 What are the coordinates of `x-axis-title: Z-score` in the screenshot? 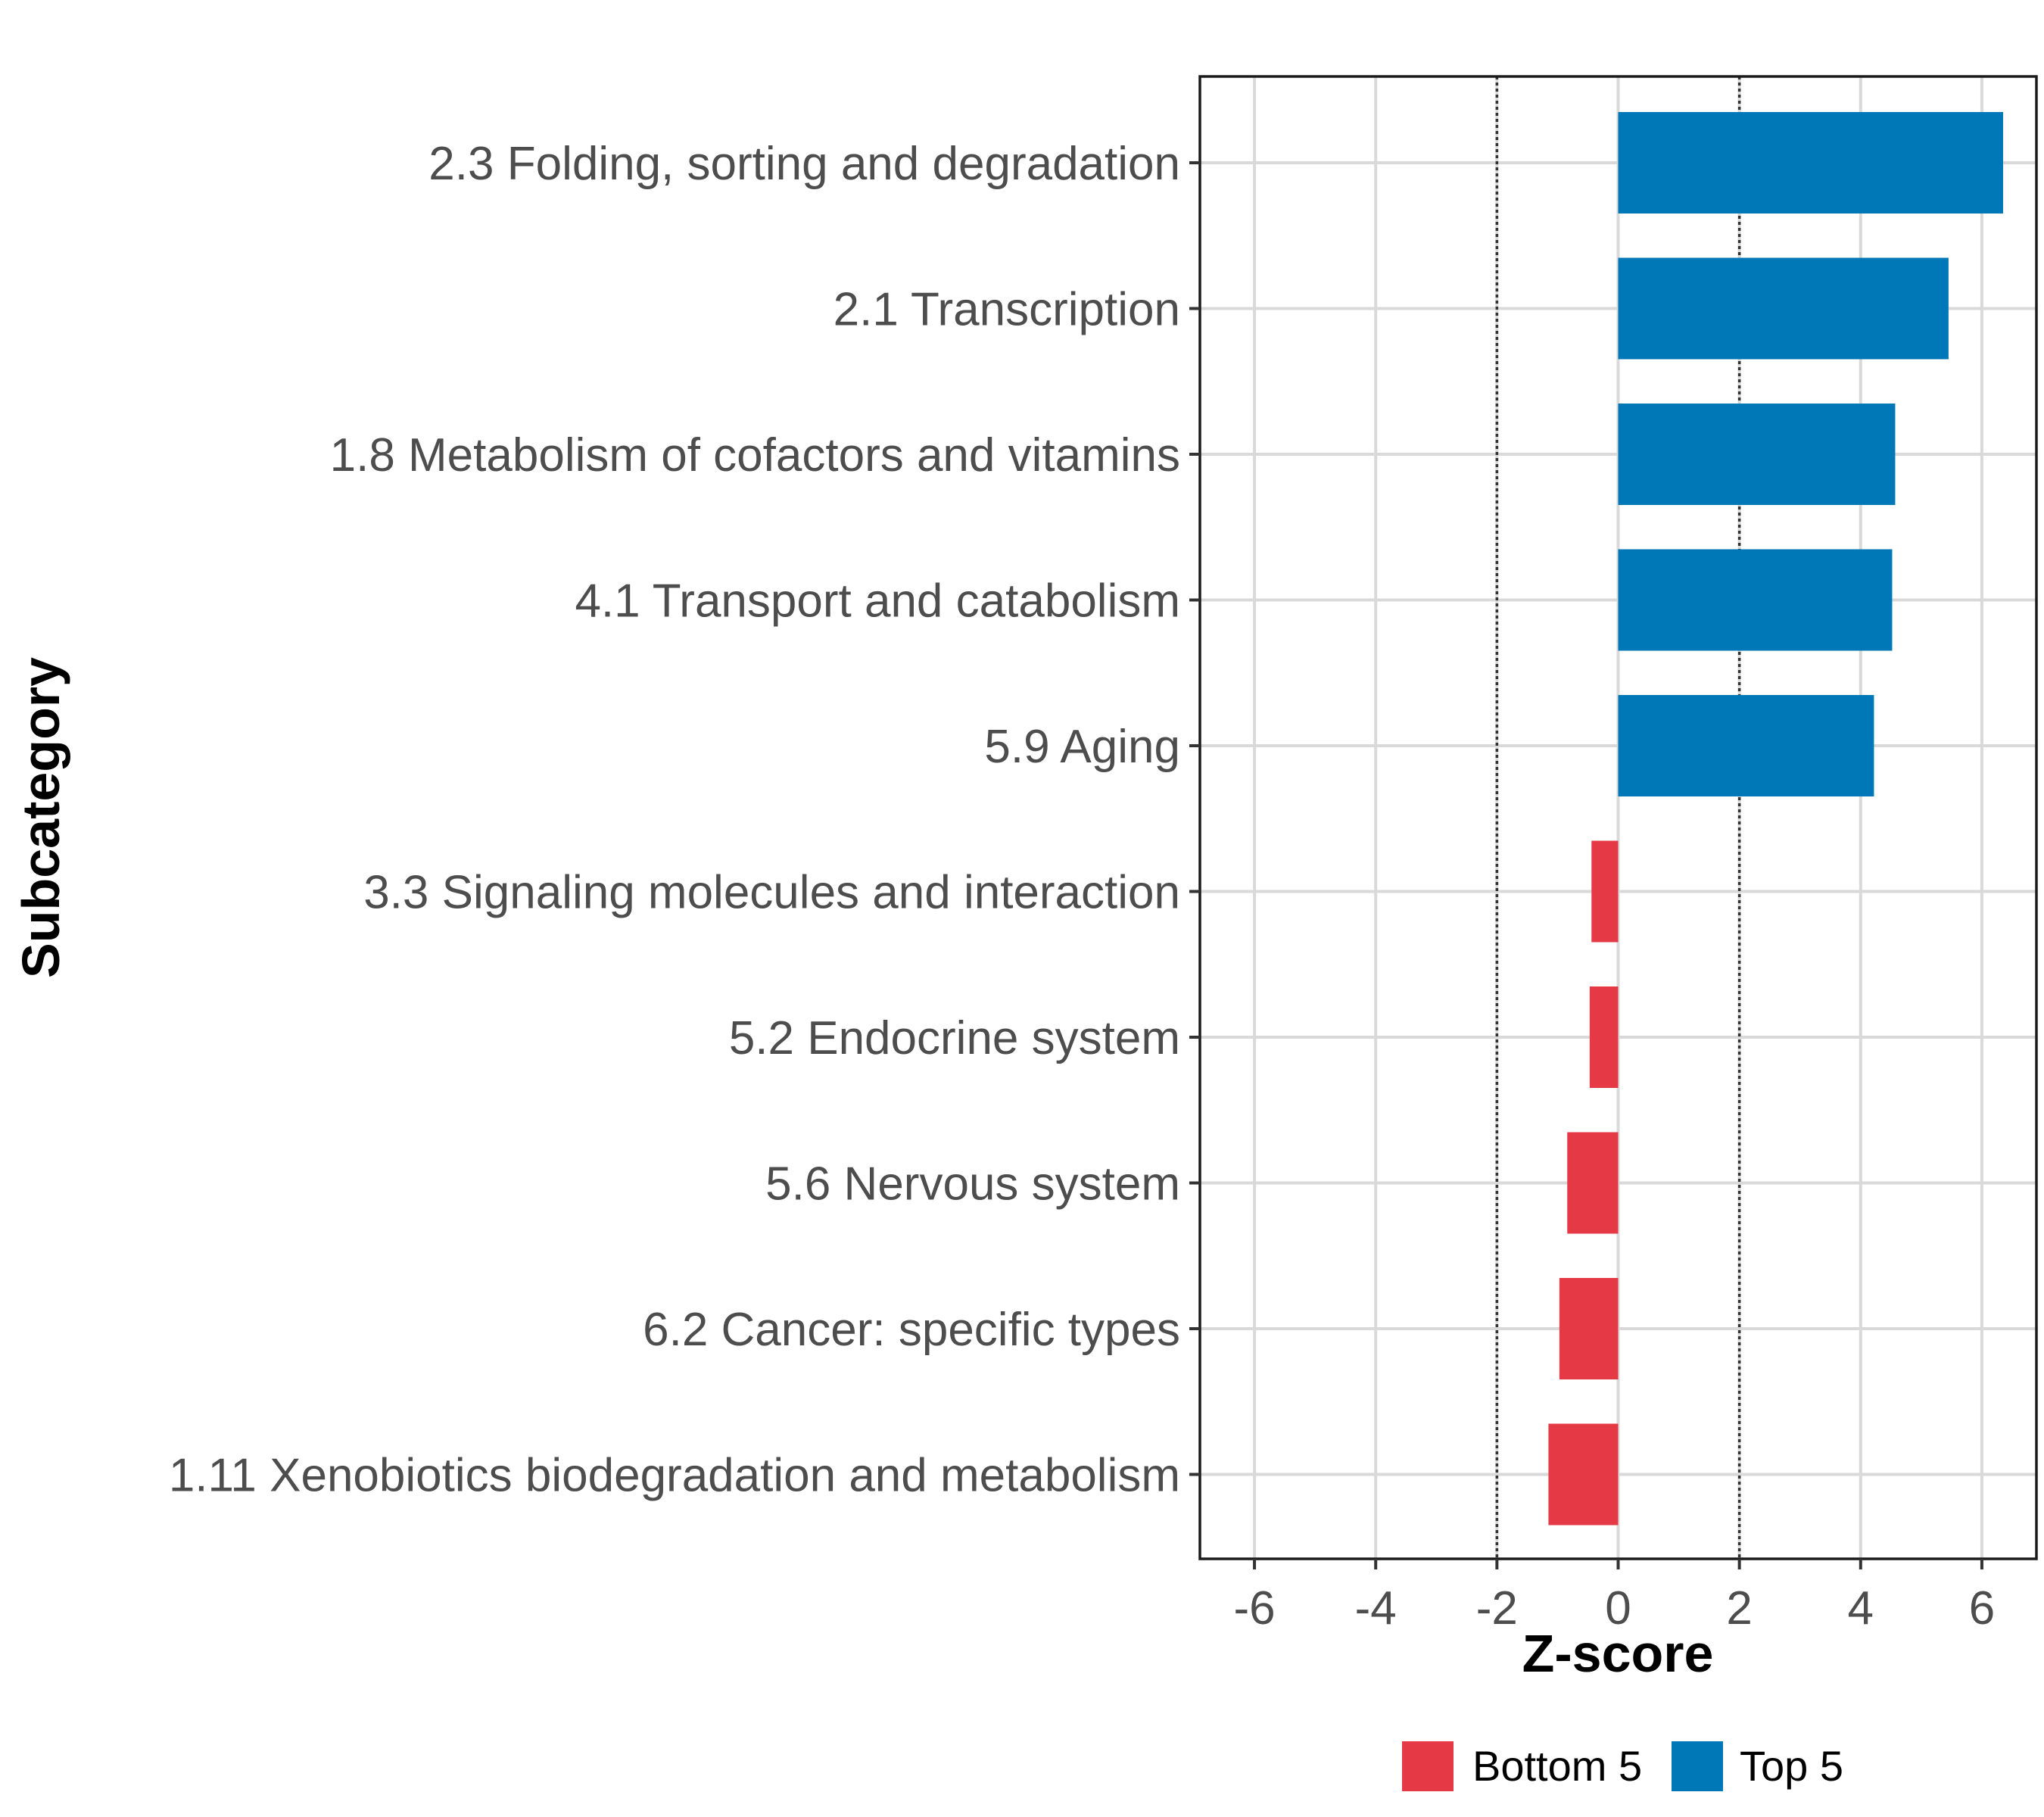 It's located at (1618, 1653).